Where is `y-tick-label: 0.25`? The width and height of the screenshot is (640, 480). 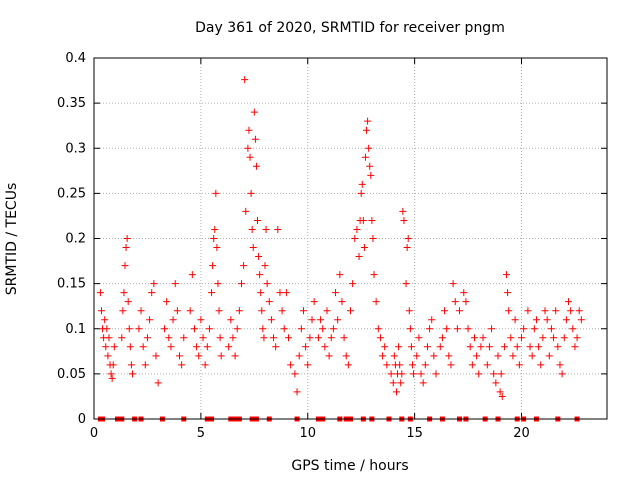
y-tick-label: 0.25 is located at coordinates (71, 193).